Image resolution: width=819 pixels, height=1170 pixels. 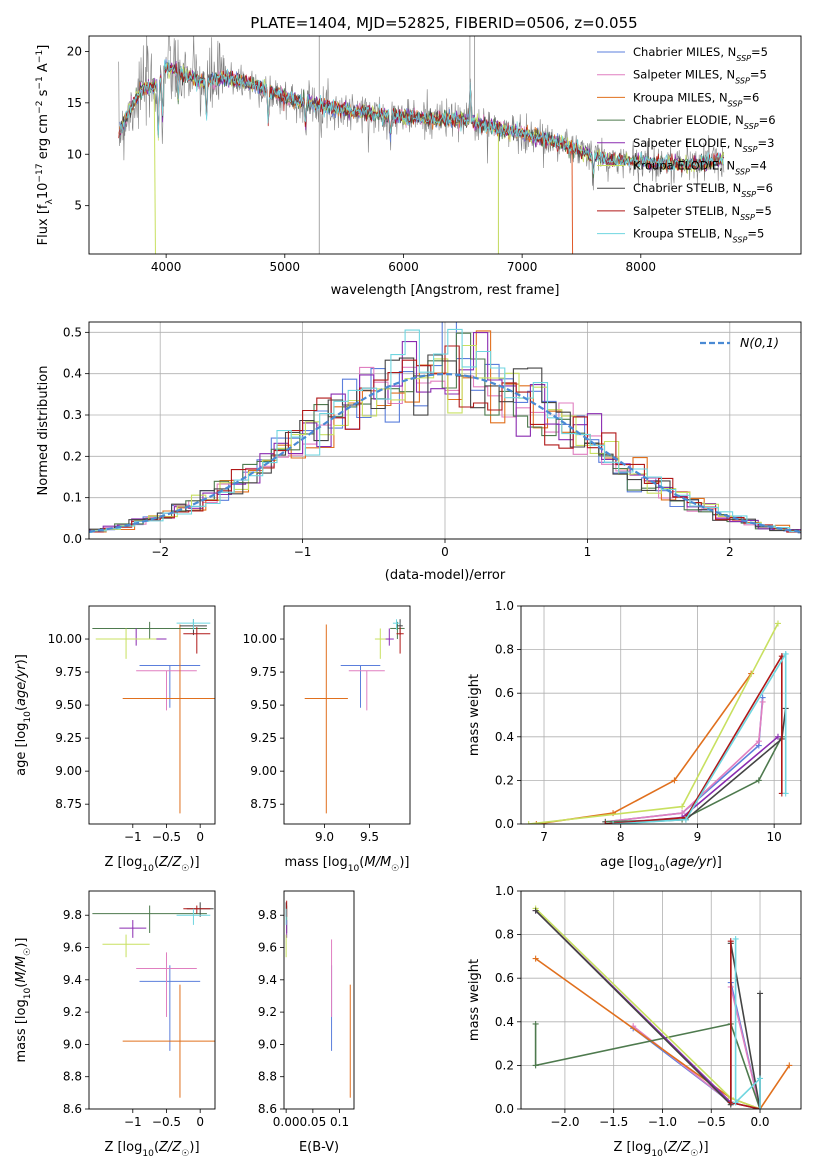 What do you see at coordinates (133, 1122) in the screenshot?
I see `x-tick-label: −1` at bounding box center [133, 1122].